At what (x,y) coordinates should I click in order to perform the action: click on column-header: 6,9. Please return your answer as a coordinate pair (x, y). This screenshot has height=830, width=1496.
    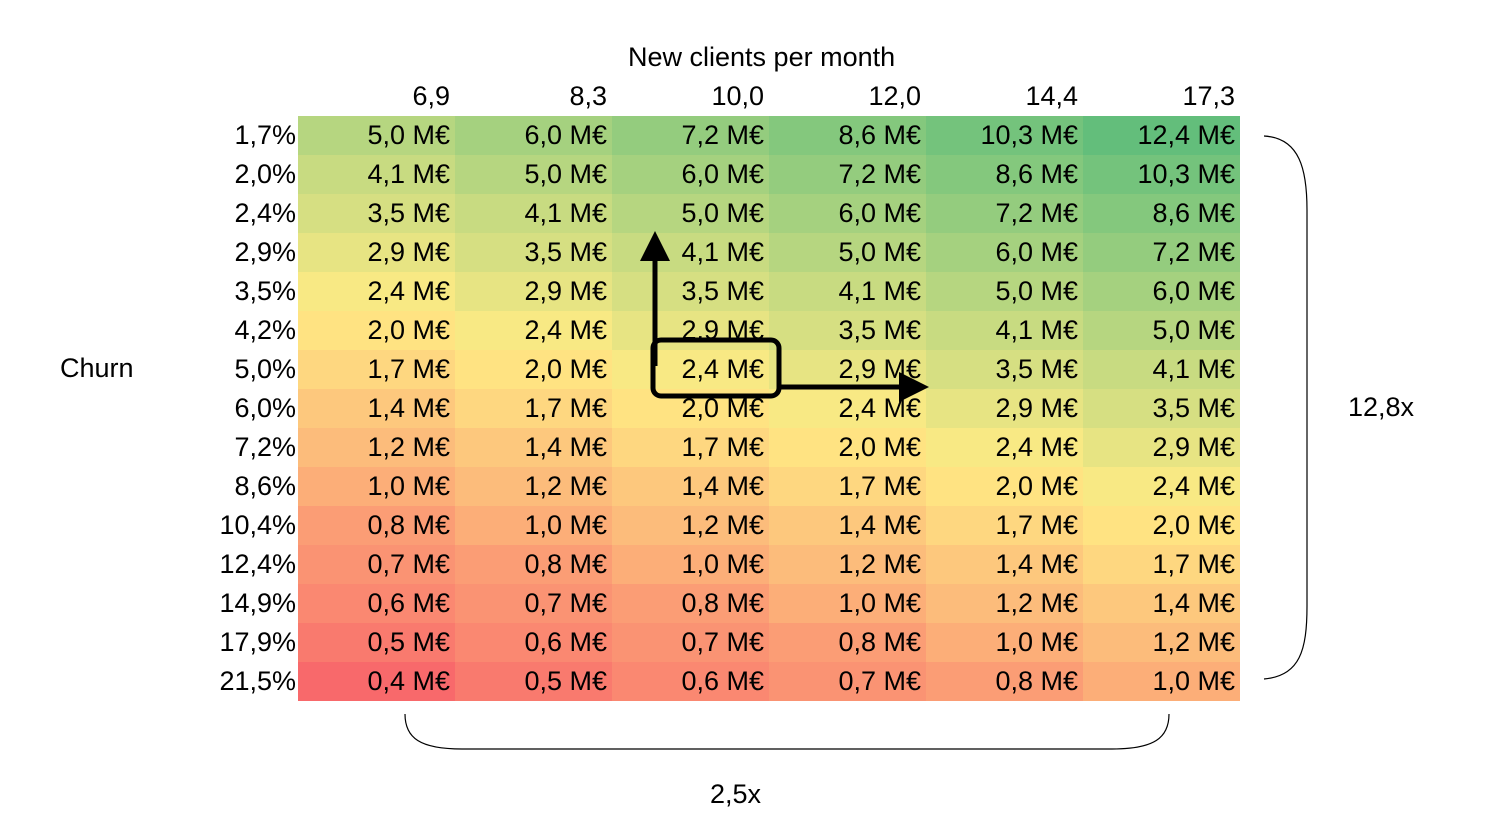
    Looking at the image, I should click on (431, 96).